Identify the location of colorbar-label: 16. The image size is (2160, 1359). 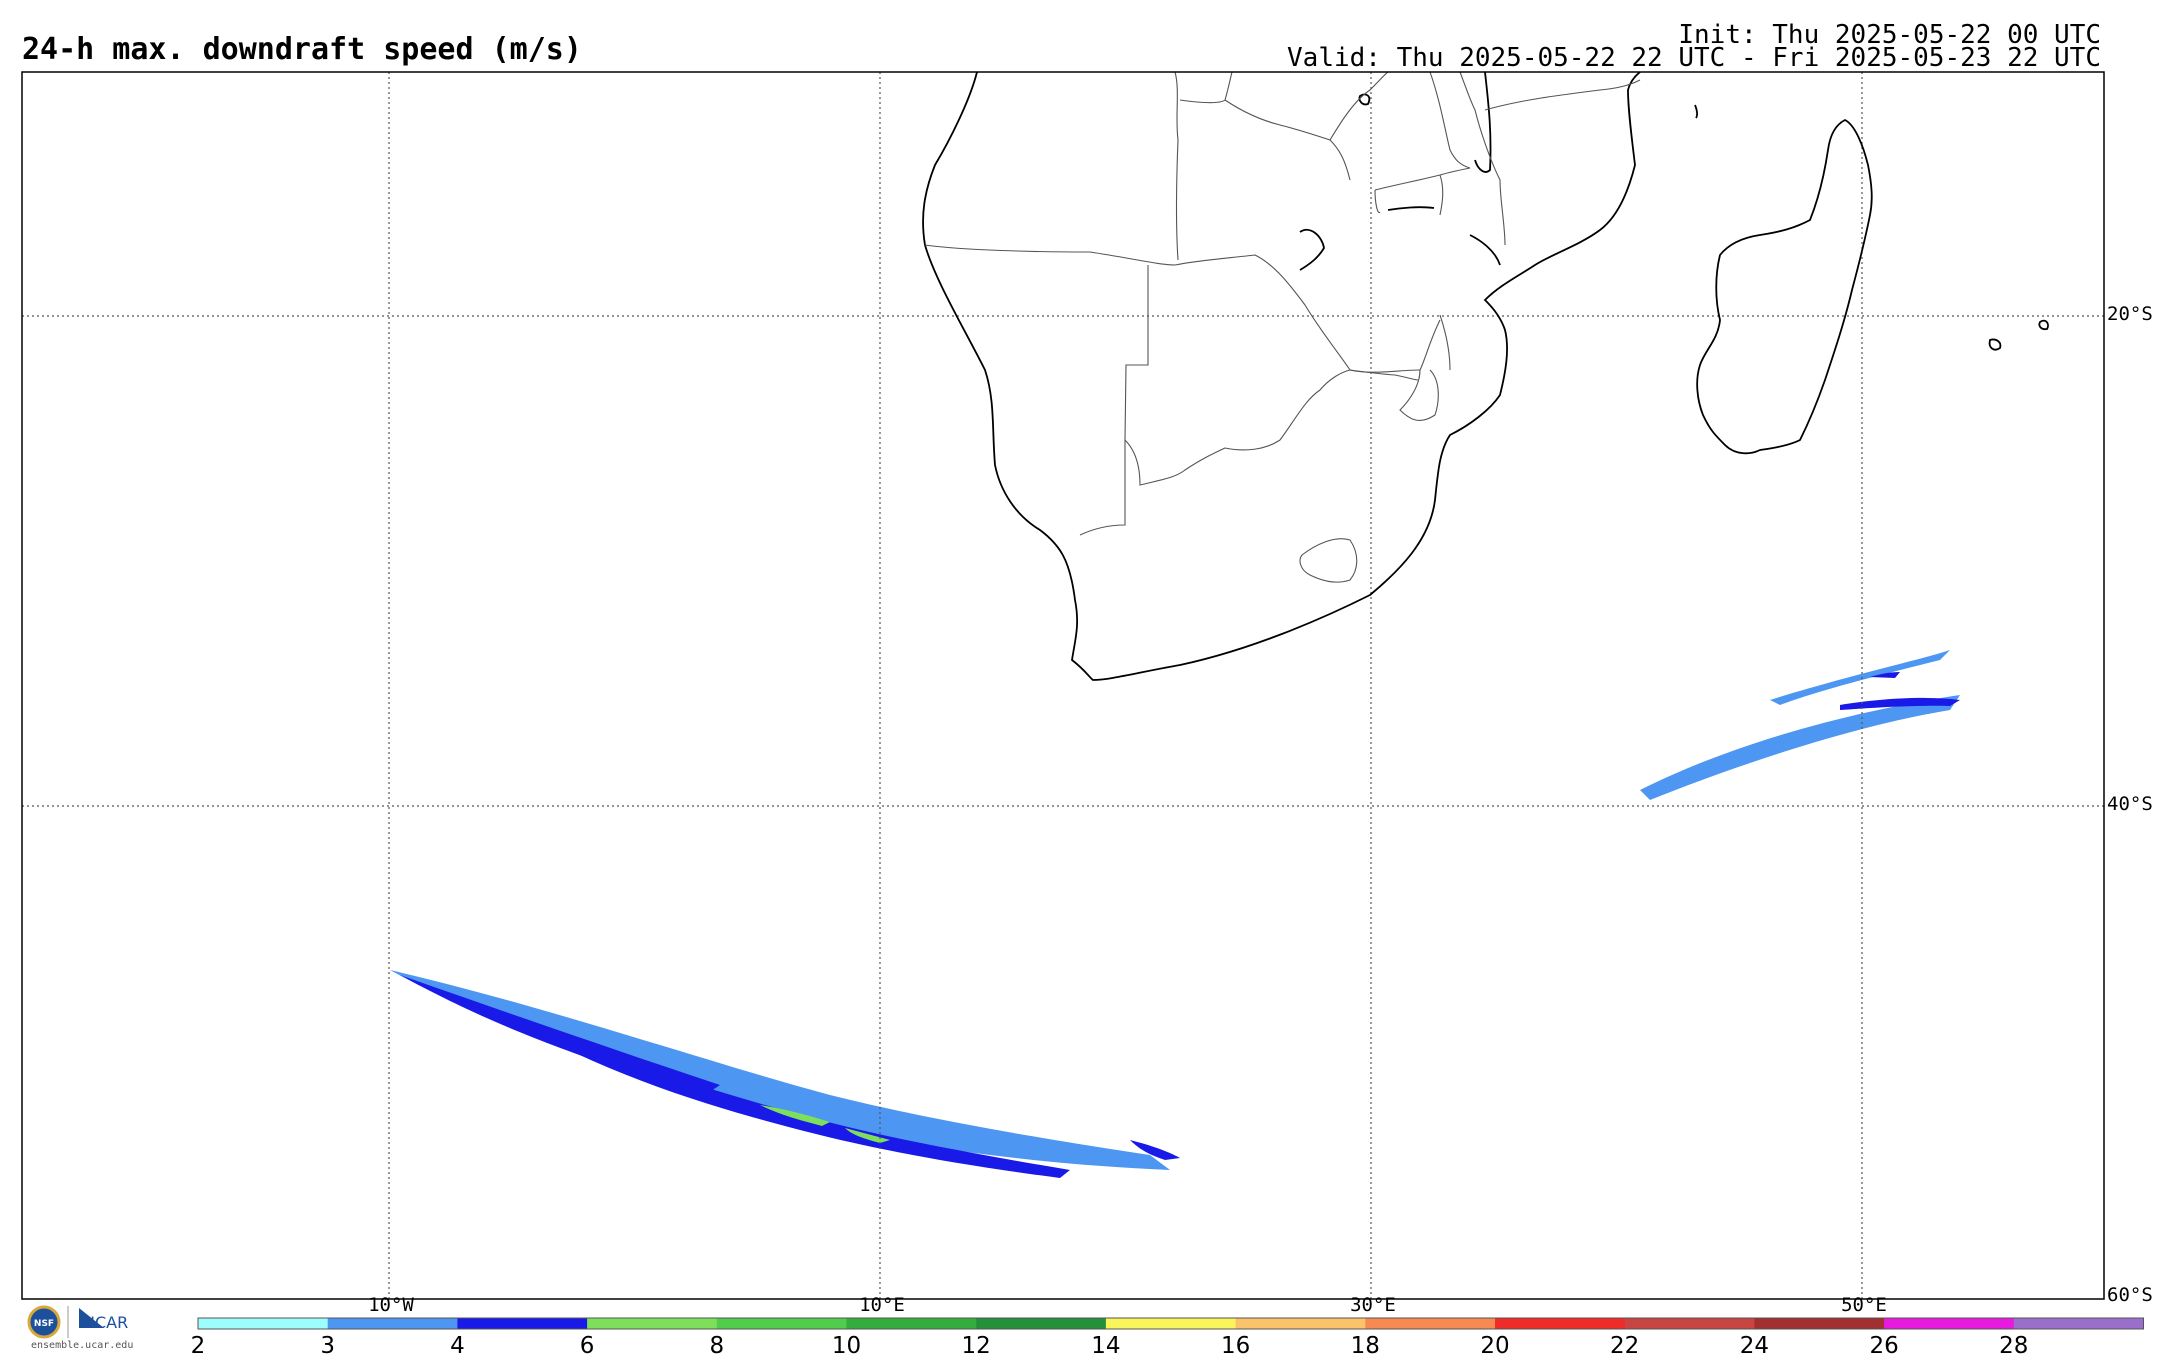
(1235, 1346).